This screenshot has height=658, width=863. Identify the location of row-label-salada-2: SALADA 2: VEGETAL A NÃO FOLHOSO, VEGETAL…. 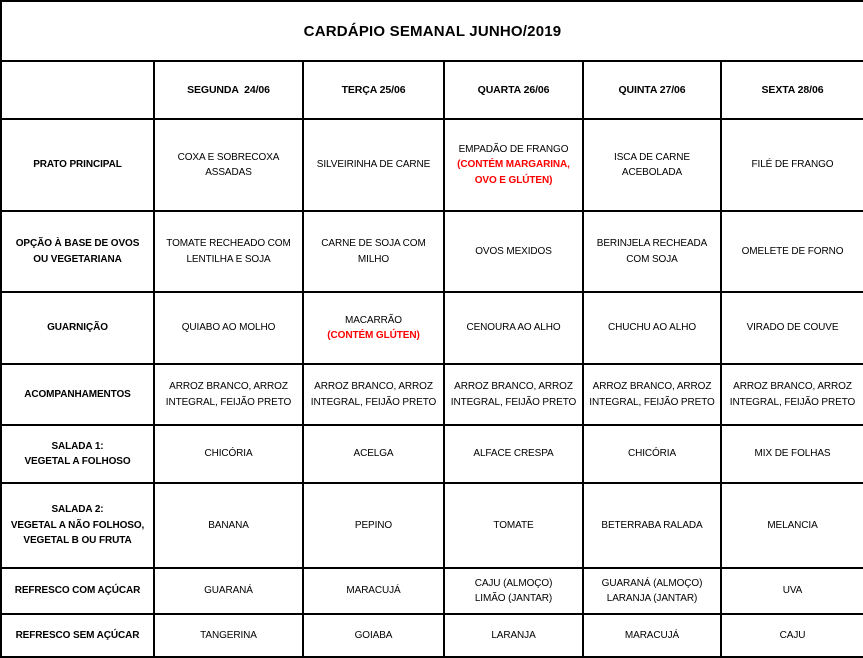
(77, 525).